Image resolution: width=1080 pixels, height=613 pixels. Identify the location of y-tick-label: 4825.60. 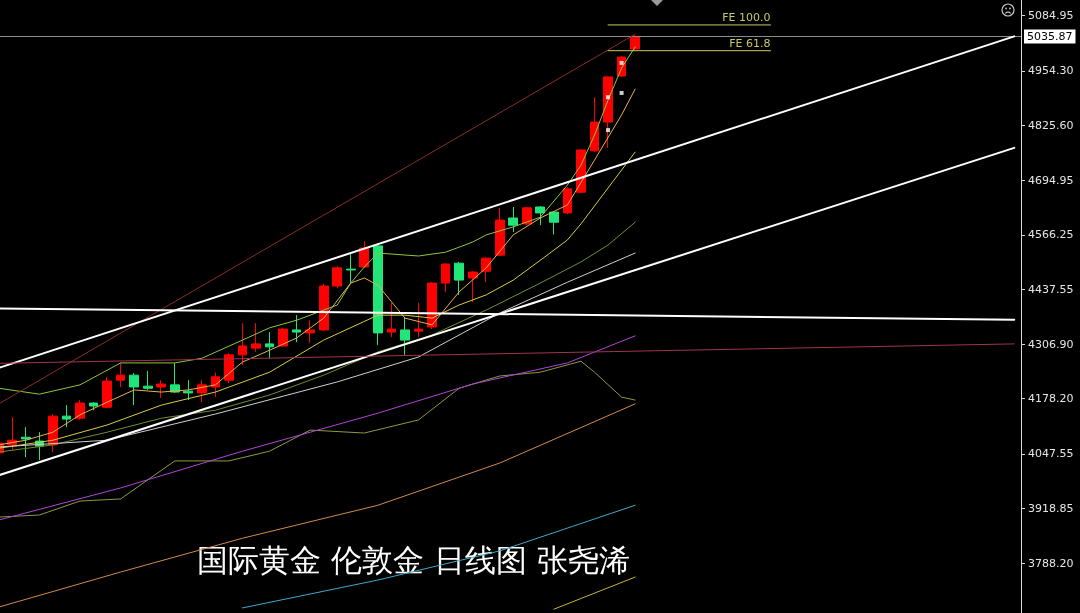
(1051, 125).